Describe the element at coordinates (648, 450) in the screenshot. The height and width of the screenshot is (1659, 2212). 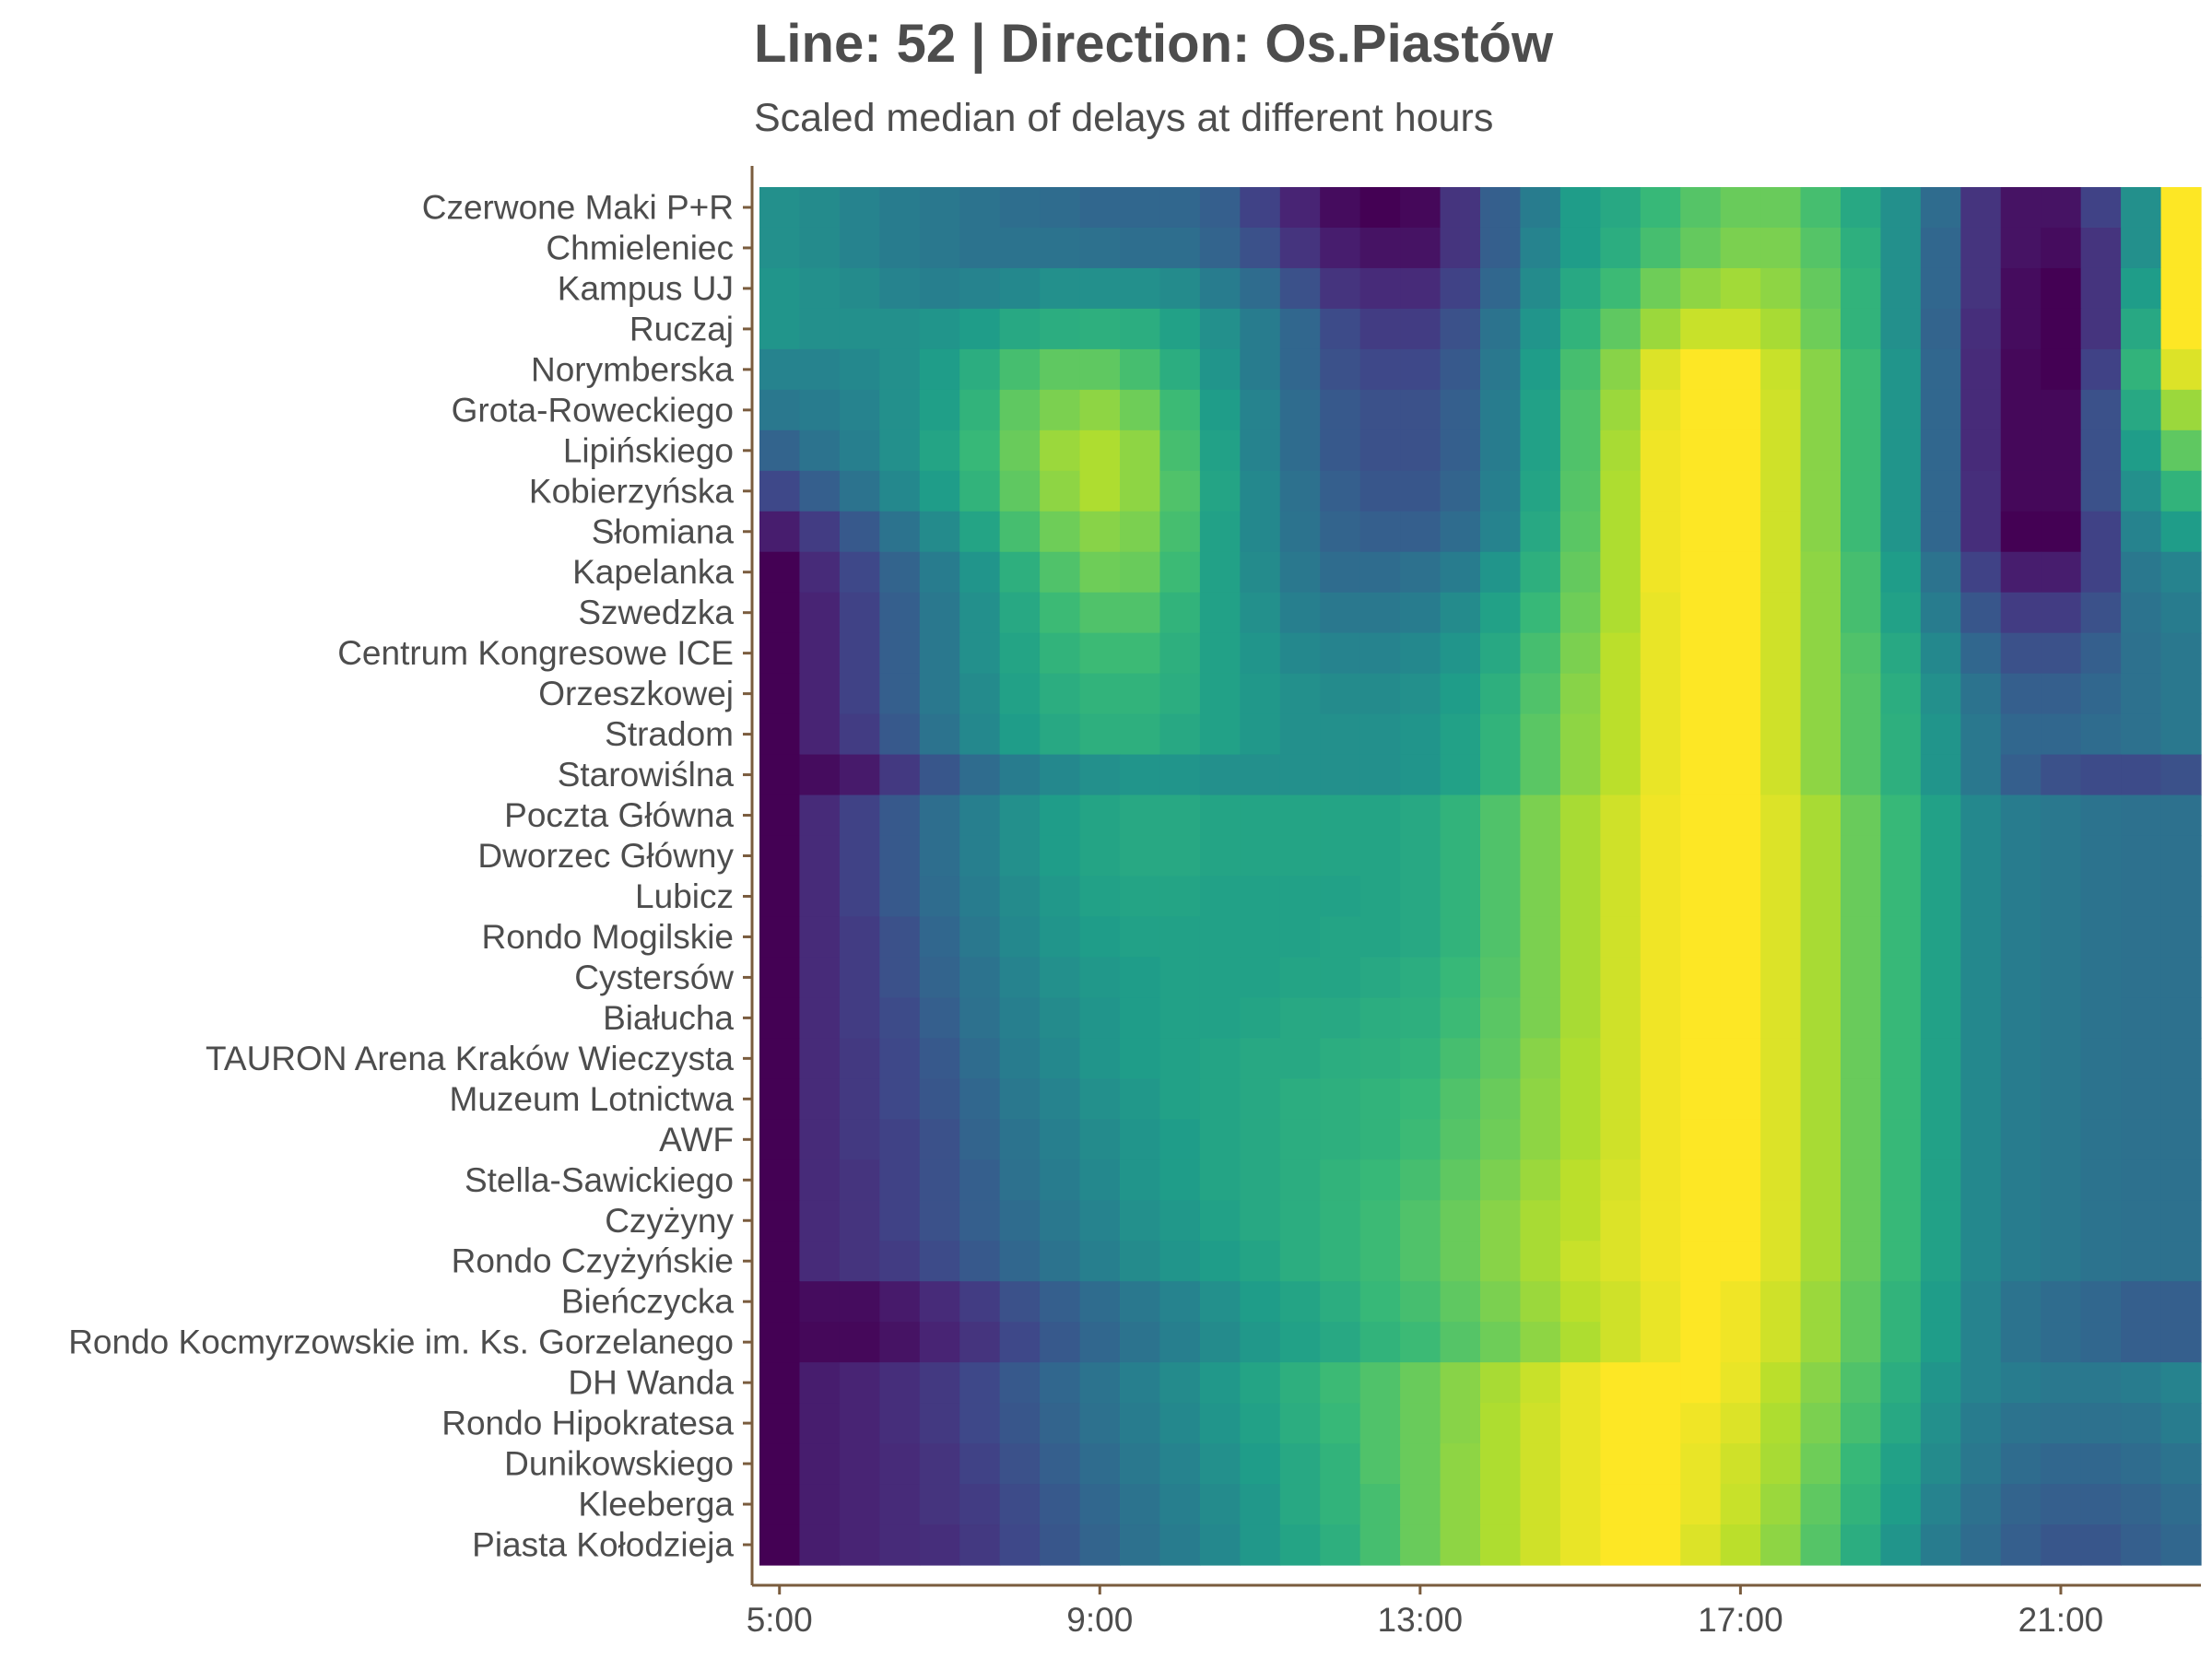
I see `y-tick-label: Lipińskiego` at that location.